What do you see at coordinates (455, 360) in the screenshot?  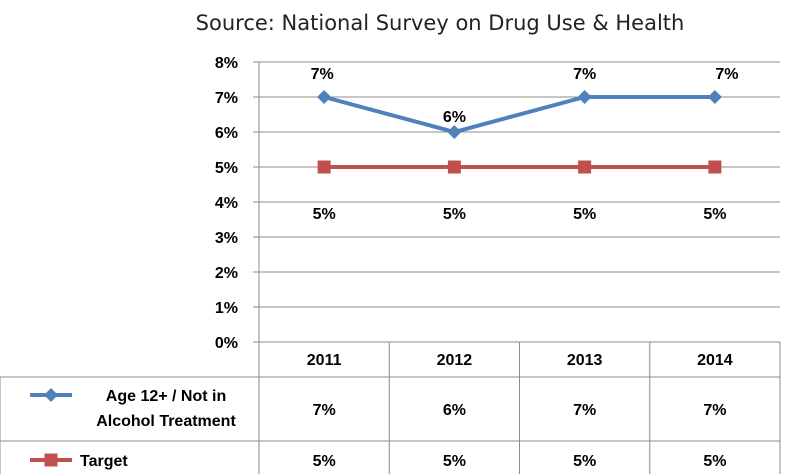 I see `category-label: 2012` at bounding box center [455, 360].